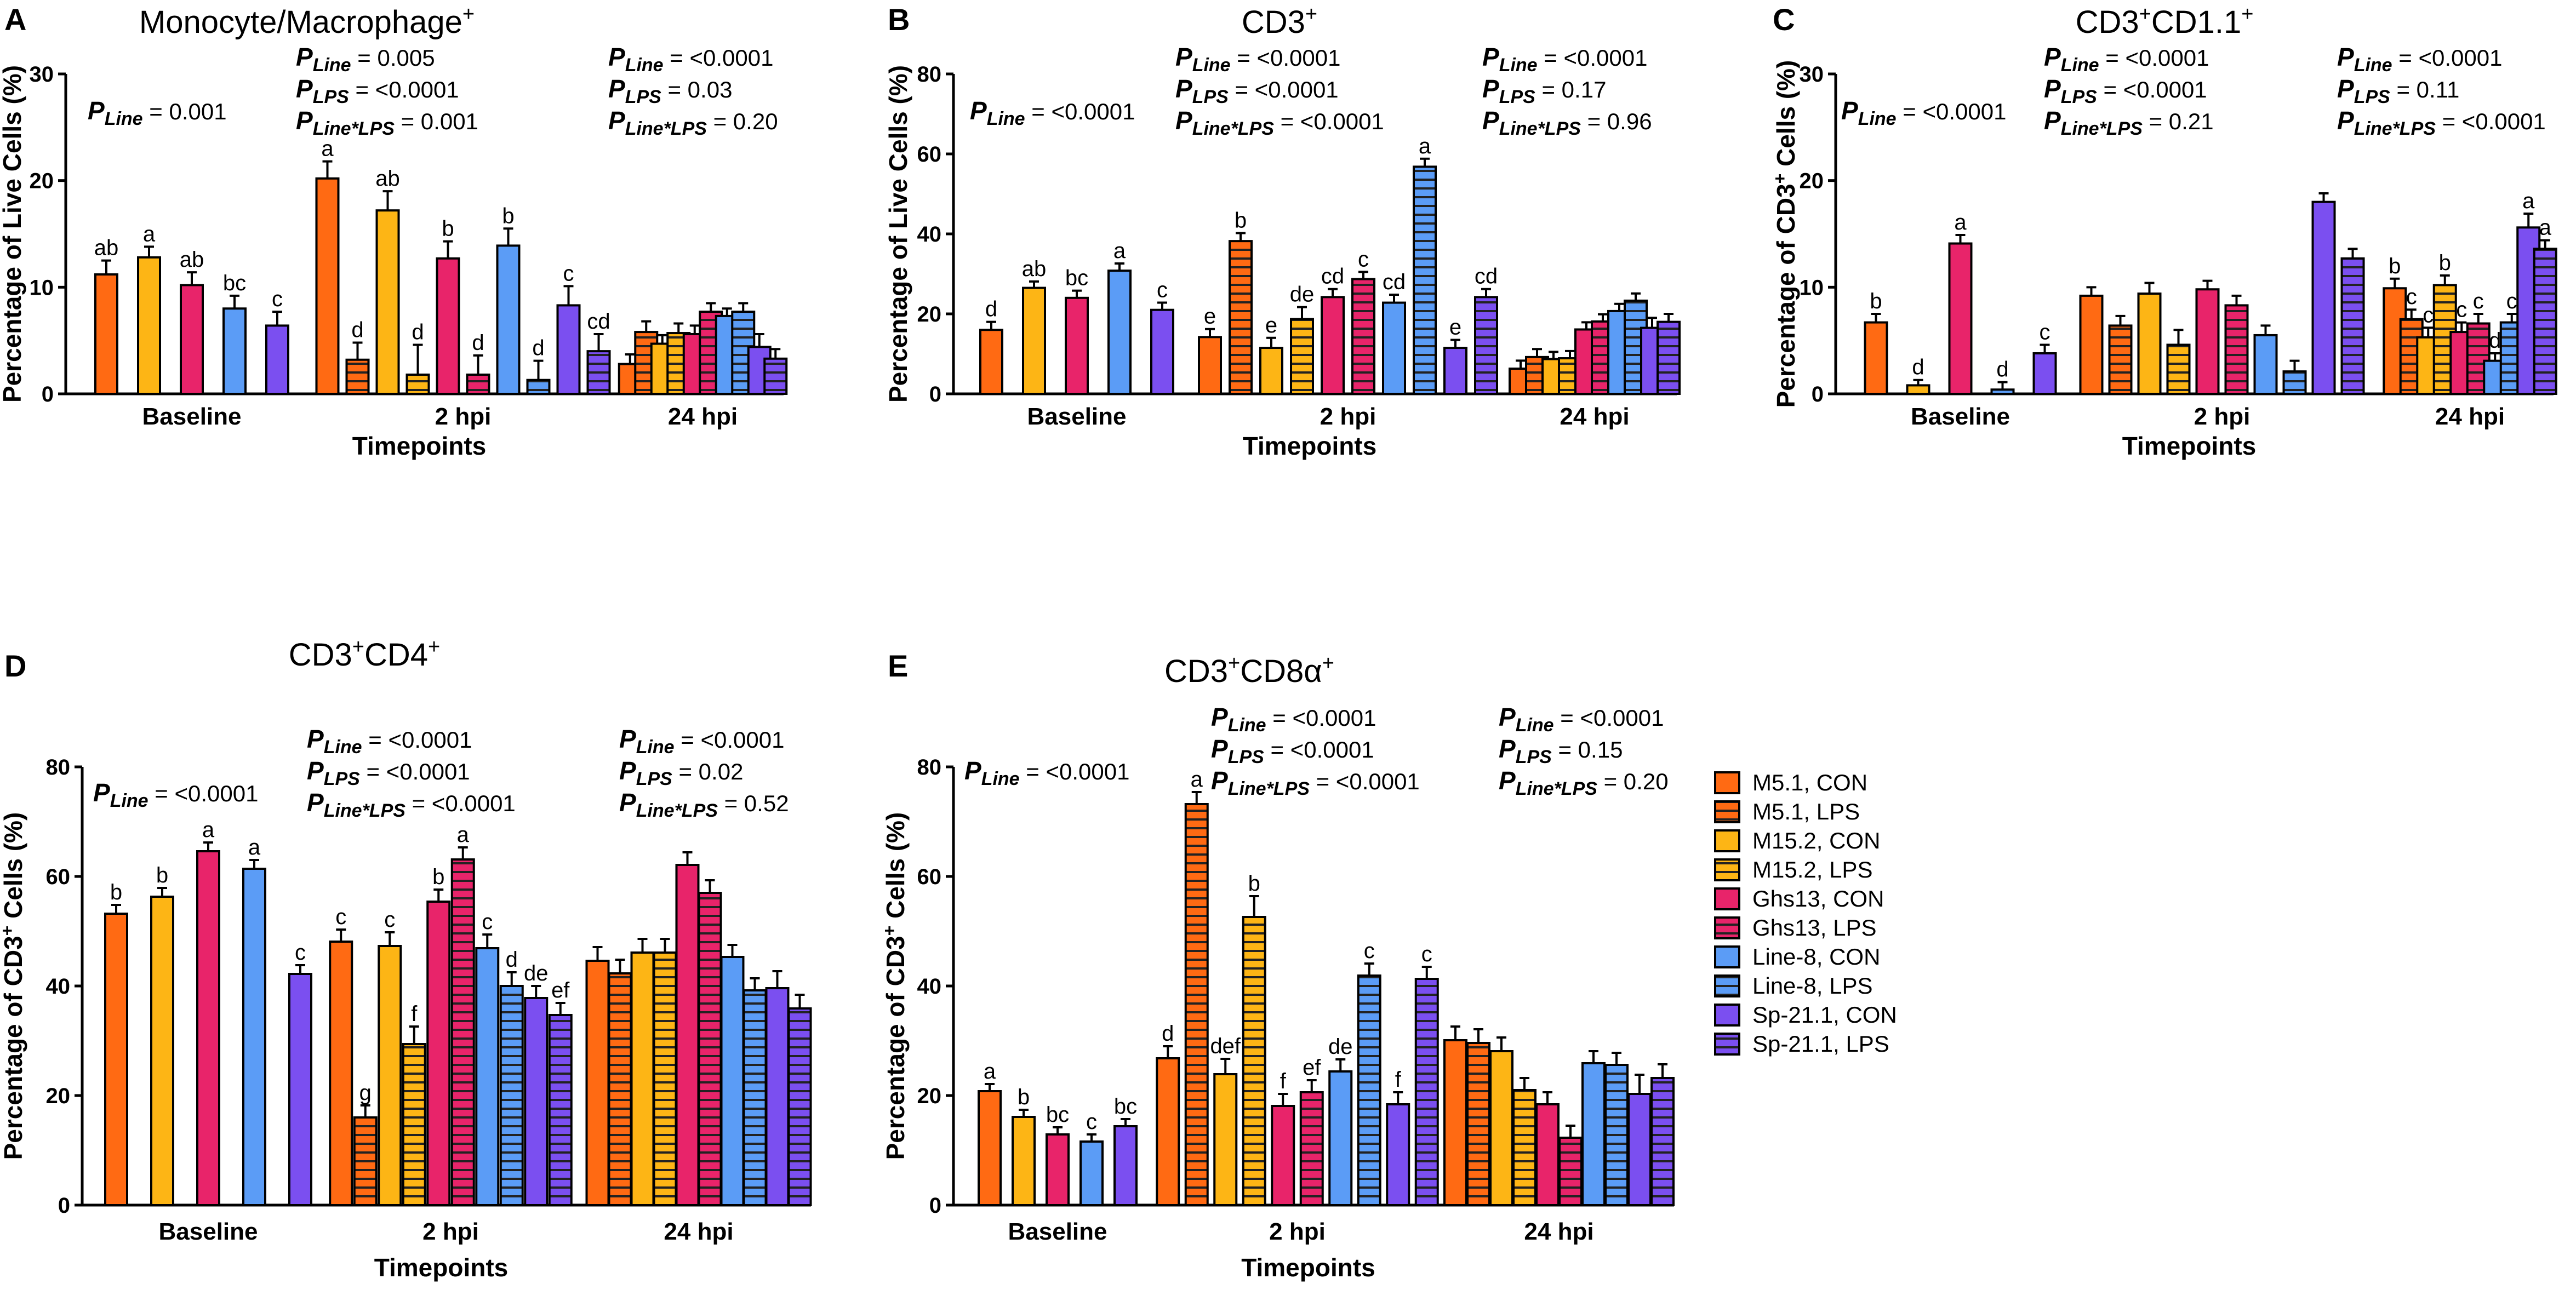  Describe the element at coordinates (1271, 325) in the screenshot. I see `significance-letter: e` at that location.